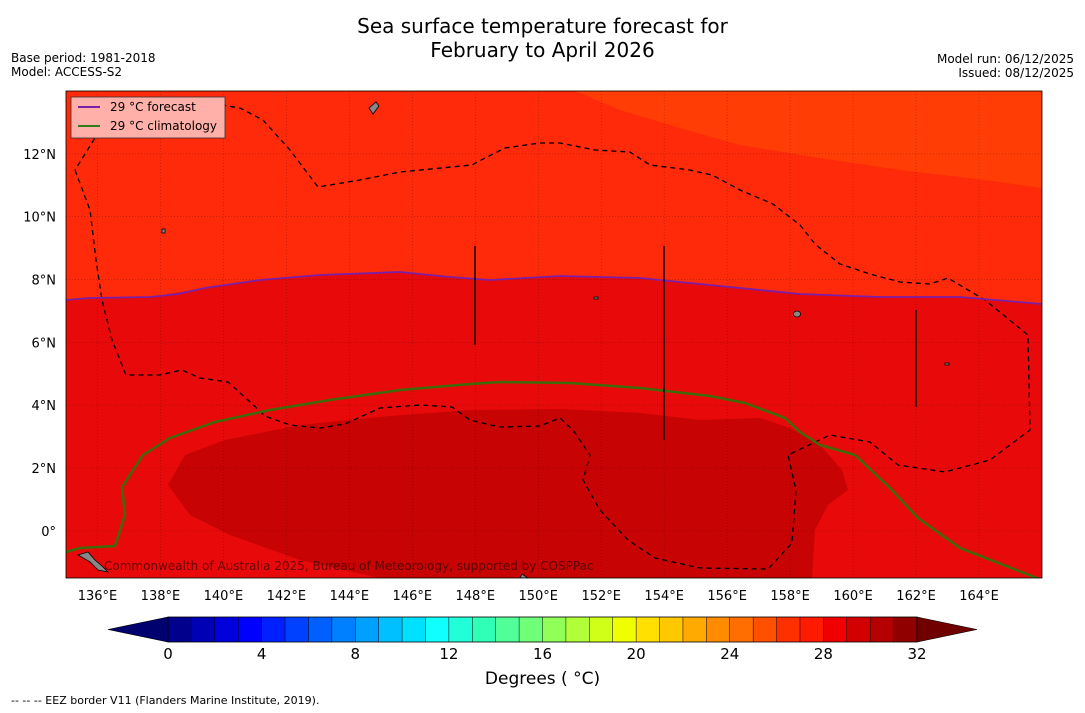 The image size is (1085, 713). Describe the element at coordinates (476, 596) in the screenshot. I see `lon-tick-label: 148°E` at that location.